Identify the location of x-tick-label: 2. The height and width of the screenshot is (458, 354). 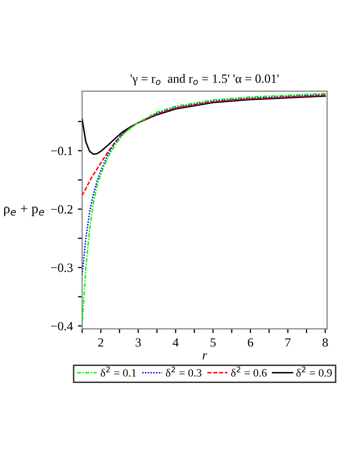
(101, 342).